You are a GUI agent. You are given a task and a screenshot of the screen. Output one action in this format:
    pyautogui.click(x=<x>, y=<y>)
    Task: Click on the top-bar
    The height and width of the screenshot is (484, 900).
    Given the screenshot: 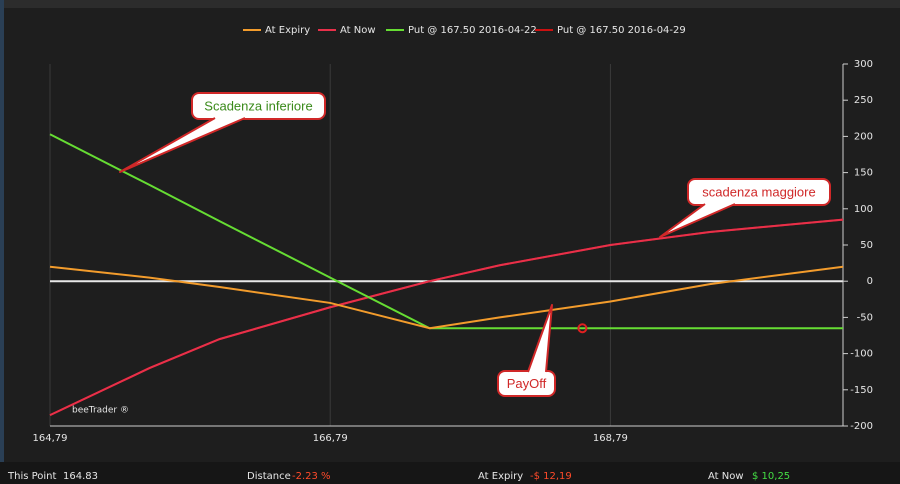 What is the action you would take?
    pyautogui.click(x=450, y=4)
    